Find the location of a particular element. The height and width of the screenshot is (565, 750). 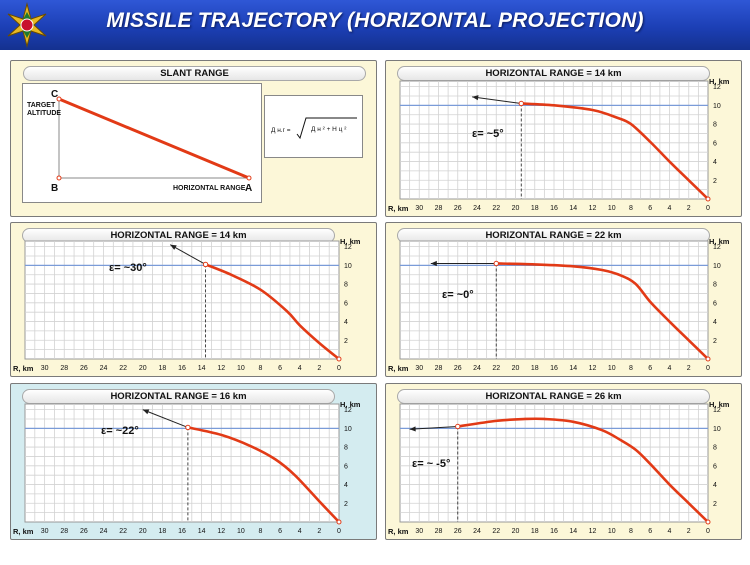

elevation-angle-label: ε= ~30° is located at coordinates (128, 268).